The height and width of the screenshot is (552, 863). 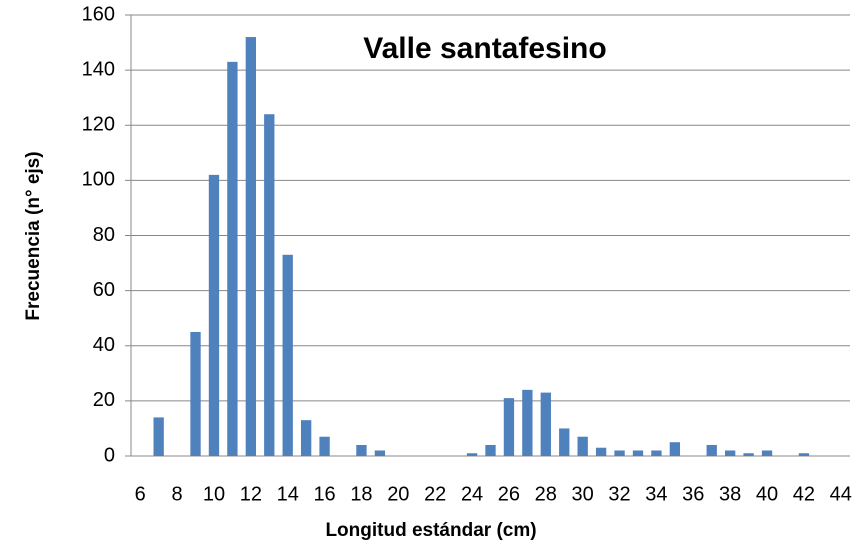 I want to click on x-tick-label: 44, so click(x=841, y=494).